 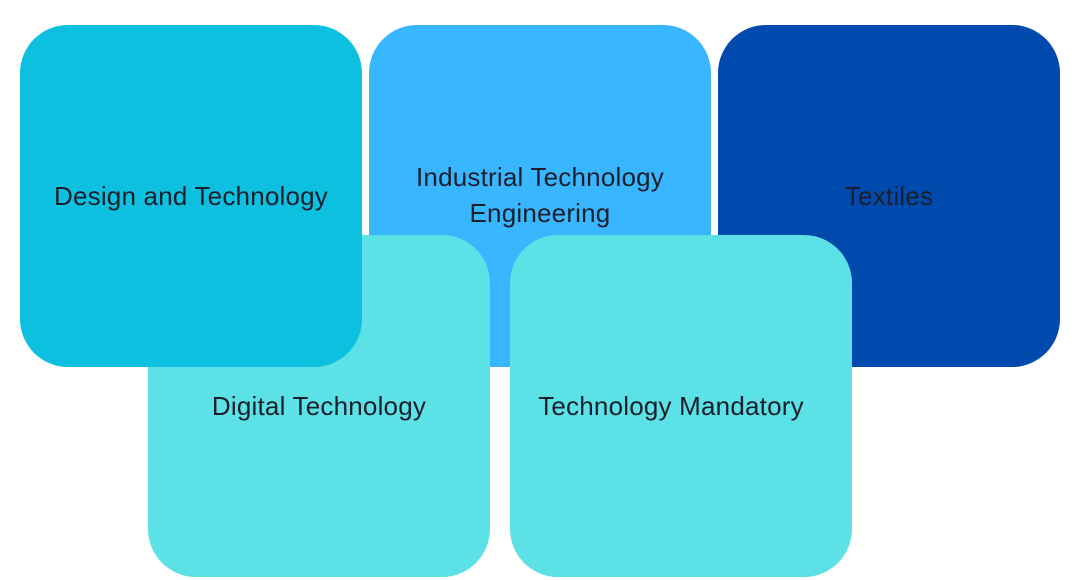 I want to click on tile-label: Design and Technology, so click(x=191, y=197).